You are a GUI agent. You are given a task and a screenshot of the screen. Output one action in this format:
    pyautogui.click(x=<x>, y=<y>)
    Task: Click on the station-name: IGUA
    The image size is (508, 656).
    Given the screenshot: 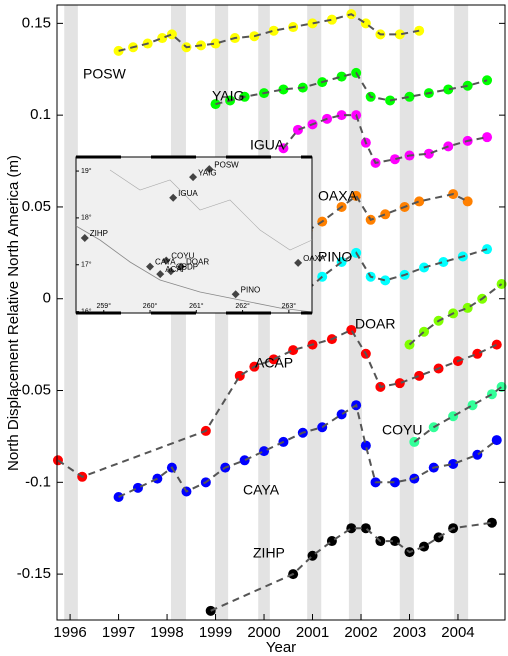 What is the action you would take?
    pyautogui.click(x=188, y=193)
    